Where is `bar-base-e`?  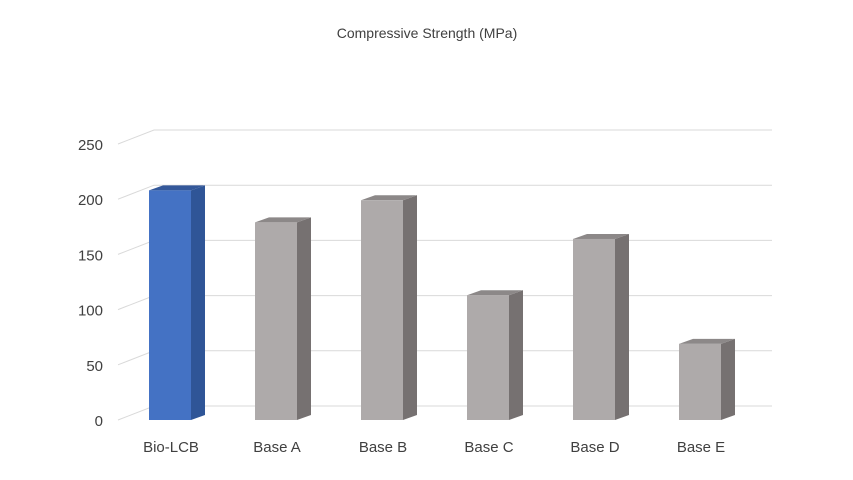
bar-base-e is located at coordinates (707, 379).